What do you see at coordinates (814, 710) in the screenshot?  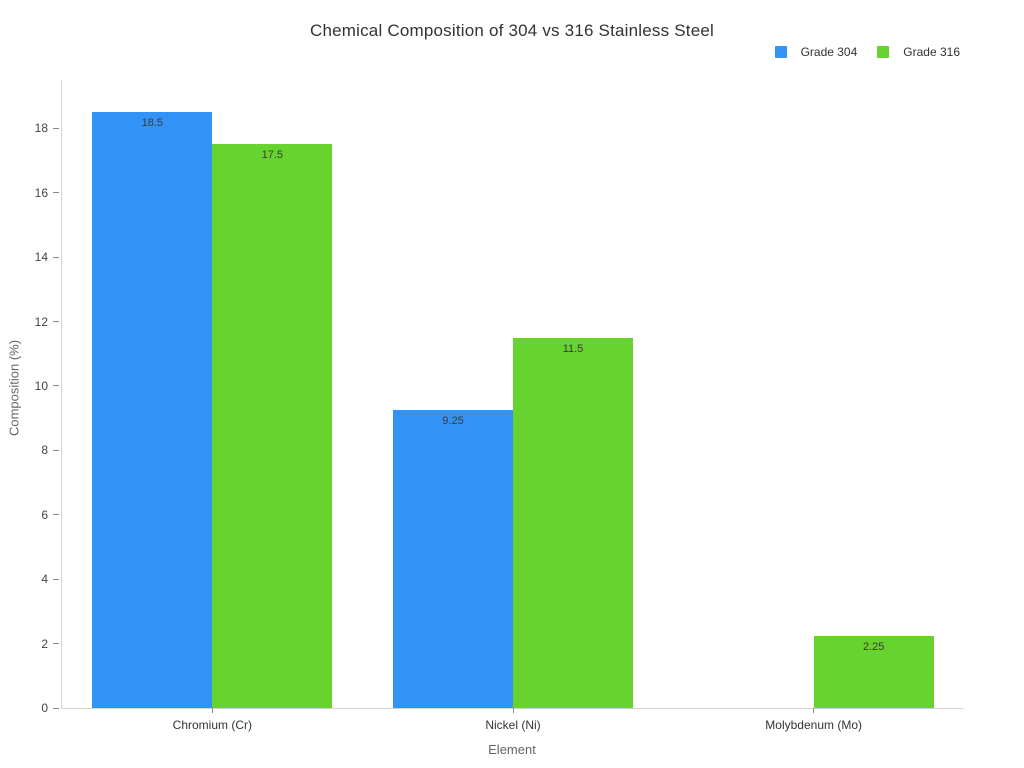 I see `x-tick-mark-molybdenum-mo` at bounding box center [814, 710].